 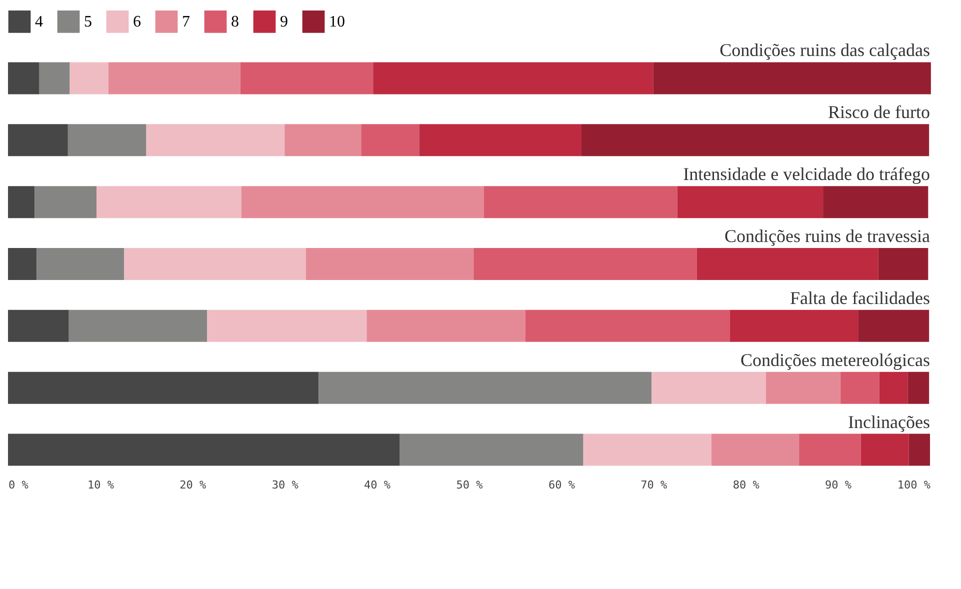 I want to click on x-tick-label: 70 %, so click(x=654, y=485).